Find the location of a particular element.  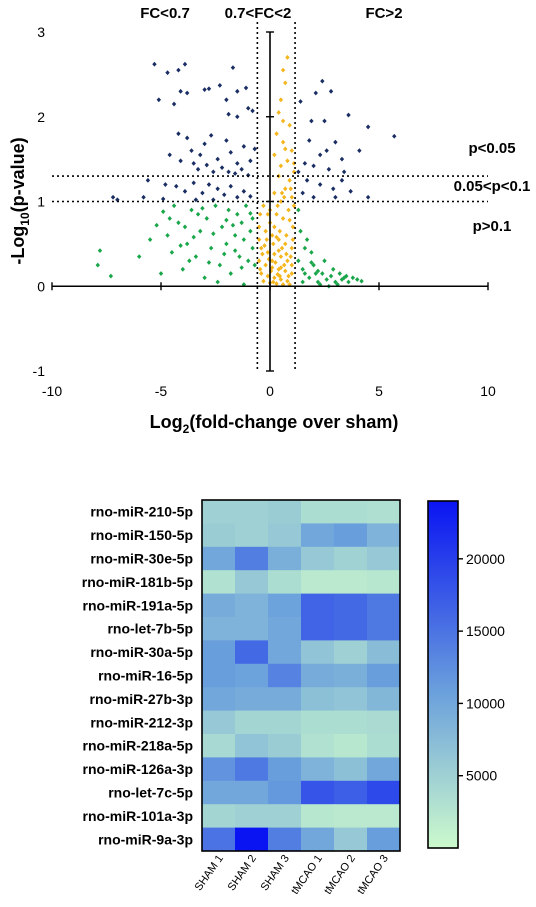

heatmap-column-label: tMCAO 2 is located at coordinates (340, 875).